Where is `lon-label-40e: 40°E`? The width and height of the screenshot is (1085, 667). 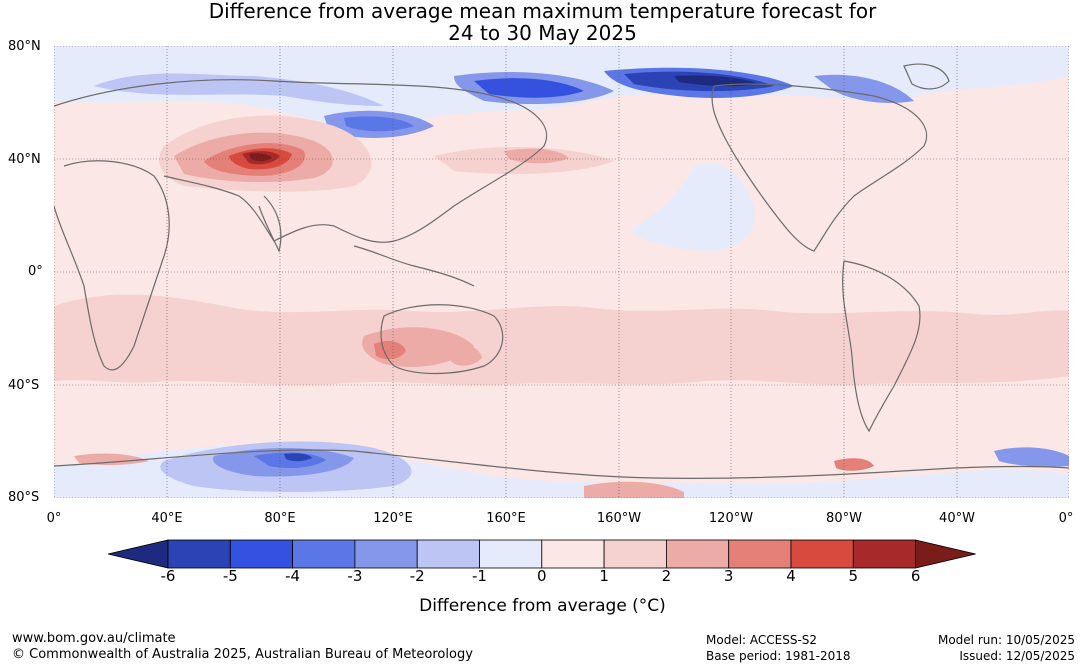
lon-label-40e: 40°E is located at coordinates (167, 518).